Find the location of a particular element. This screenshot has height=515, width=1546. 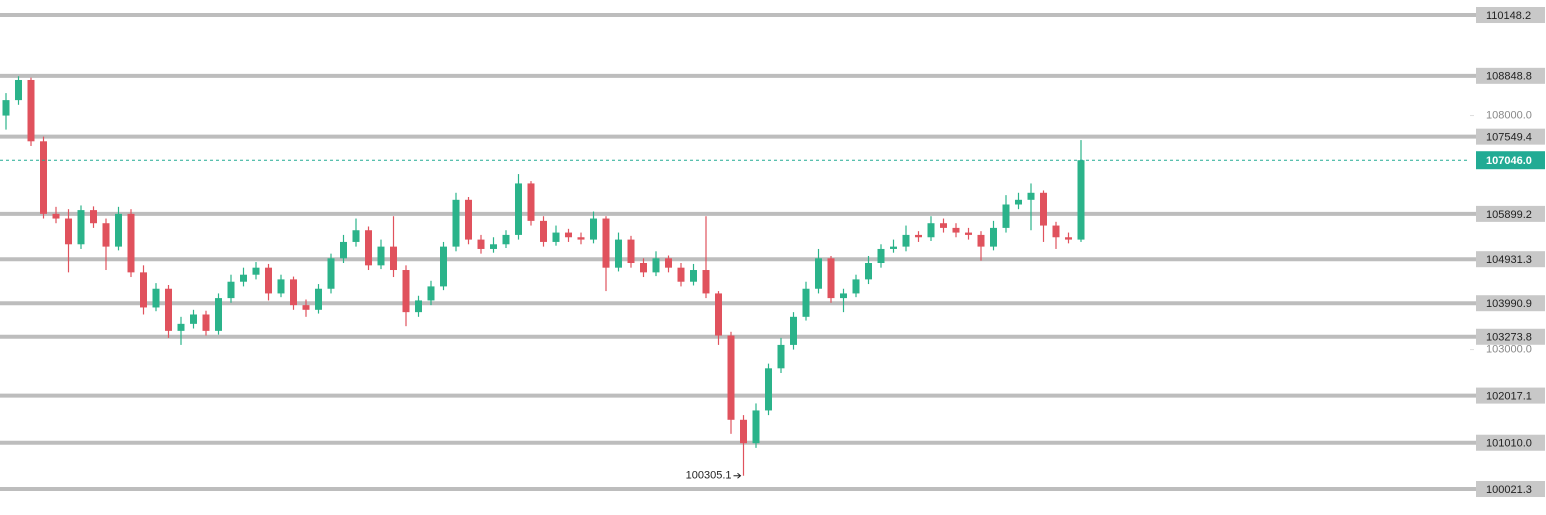

level-label: 101010.0 is located at coordinates (1509, 444).